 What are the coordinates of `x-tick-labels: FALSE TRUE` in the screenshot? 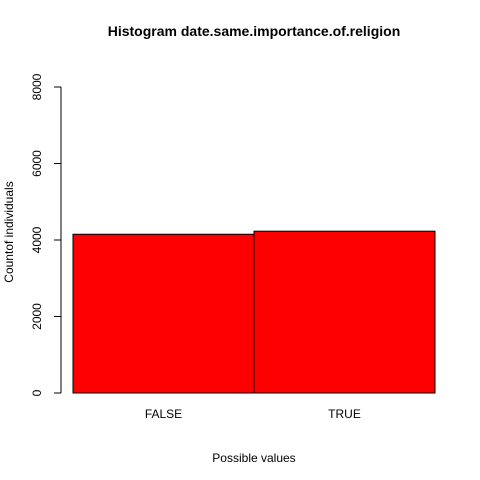 It's located at (253, 414).